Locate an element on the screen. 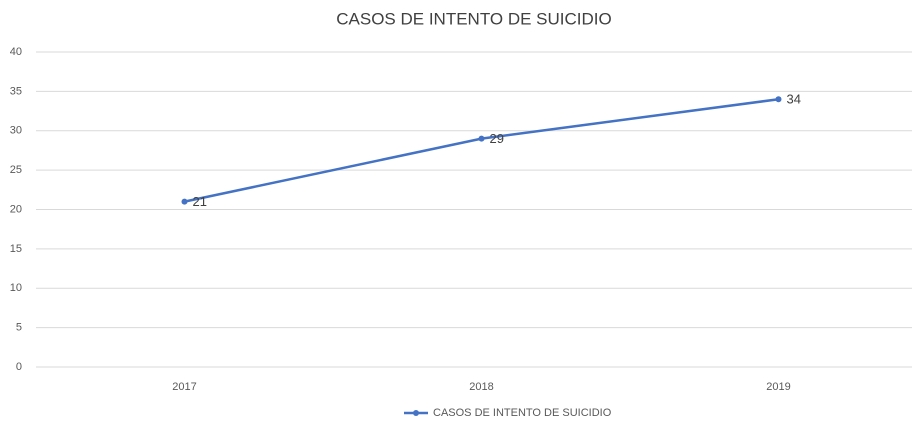 The image size is (915, 425). y-tick-label: 40 is located at coordinates (16, 52).